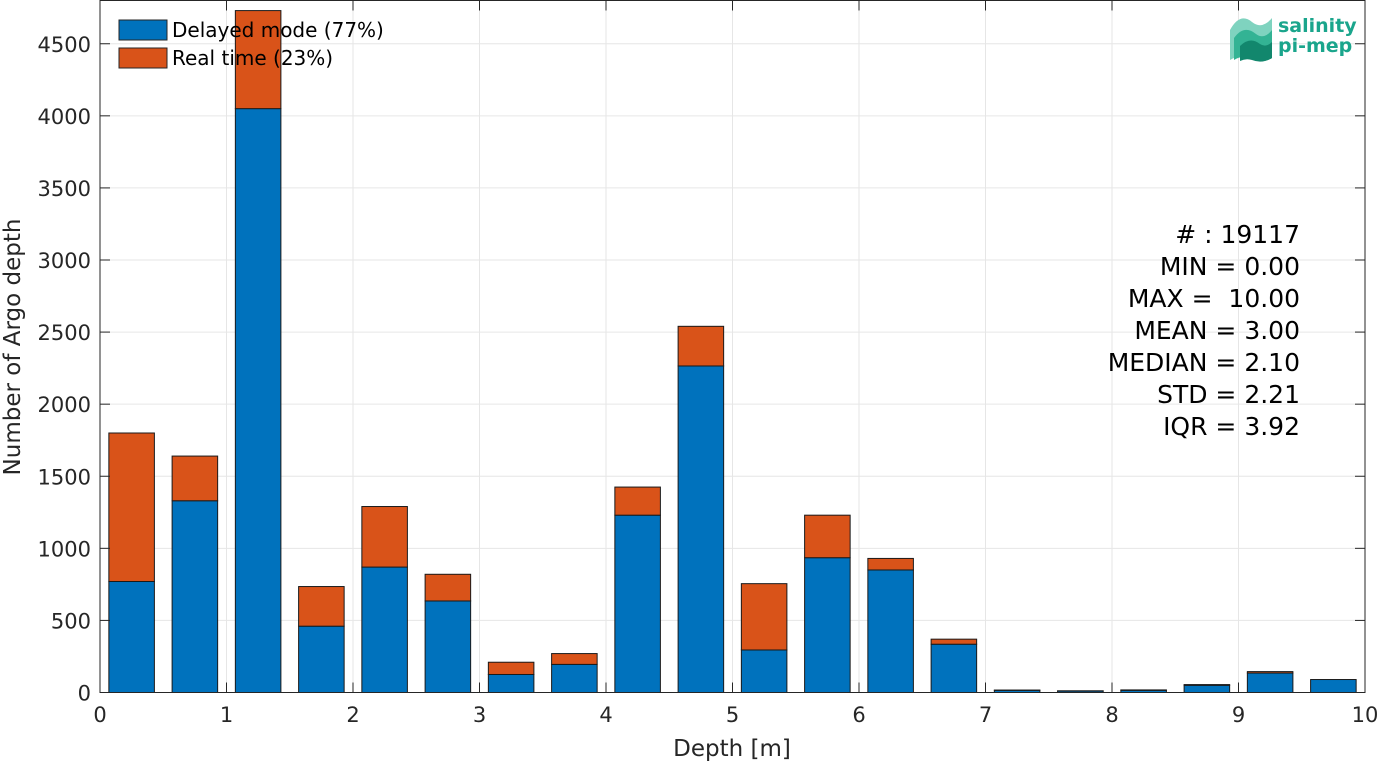 This screenshot has height=763, width=1378. Describe the element at coordinates (84, 694) in the screenshot. I see `y-tick-label: 0` at that location.